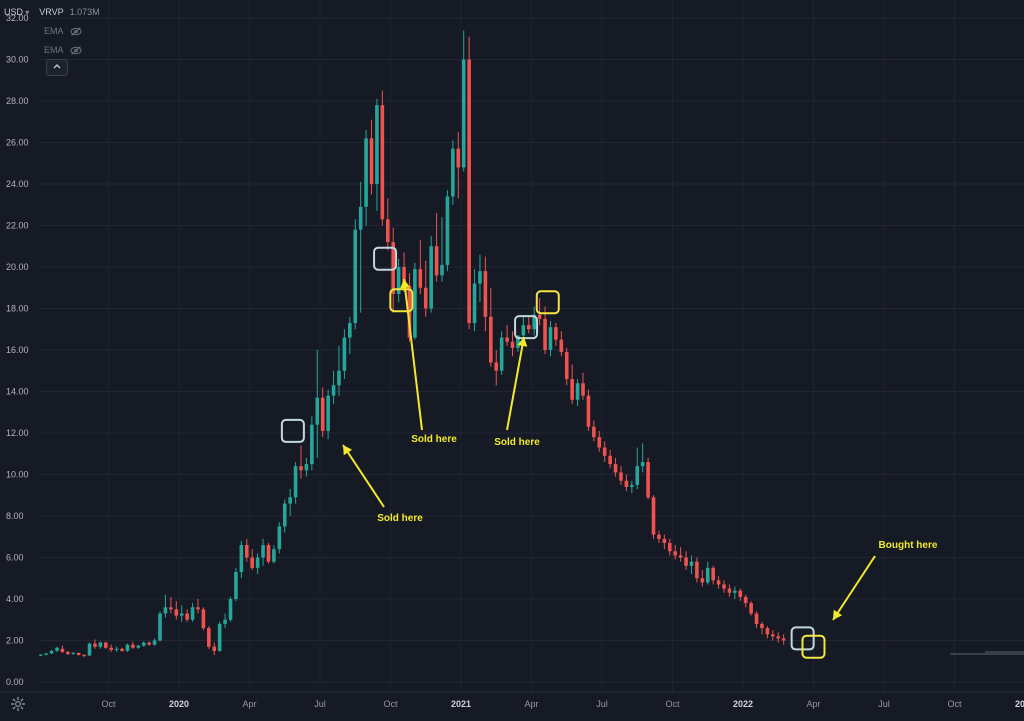 This screenshot has width=1024, height=721. I want to click on symbol-name: VRVP, so click(51, 12).